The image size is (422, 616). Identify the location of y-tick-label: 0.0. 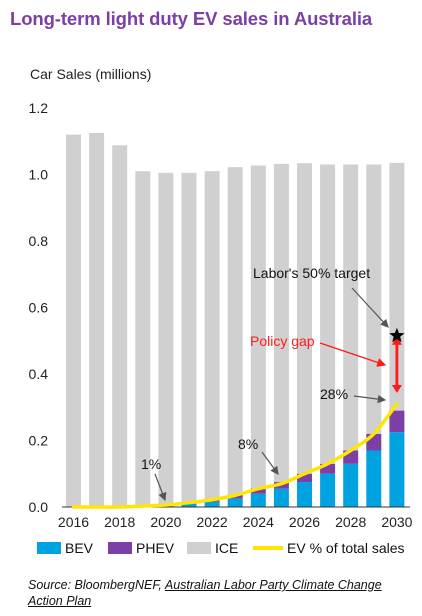
(39, 507).